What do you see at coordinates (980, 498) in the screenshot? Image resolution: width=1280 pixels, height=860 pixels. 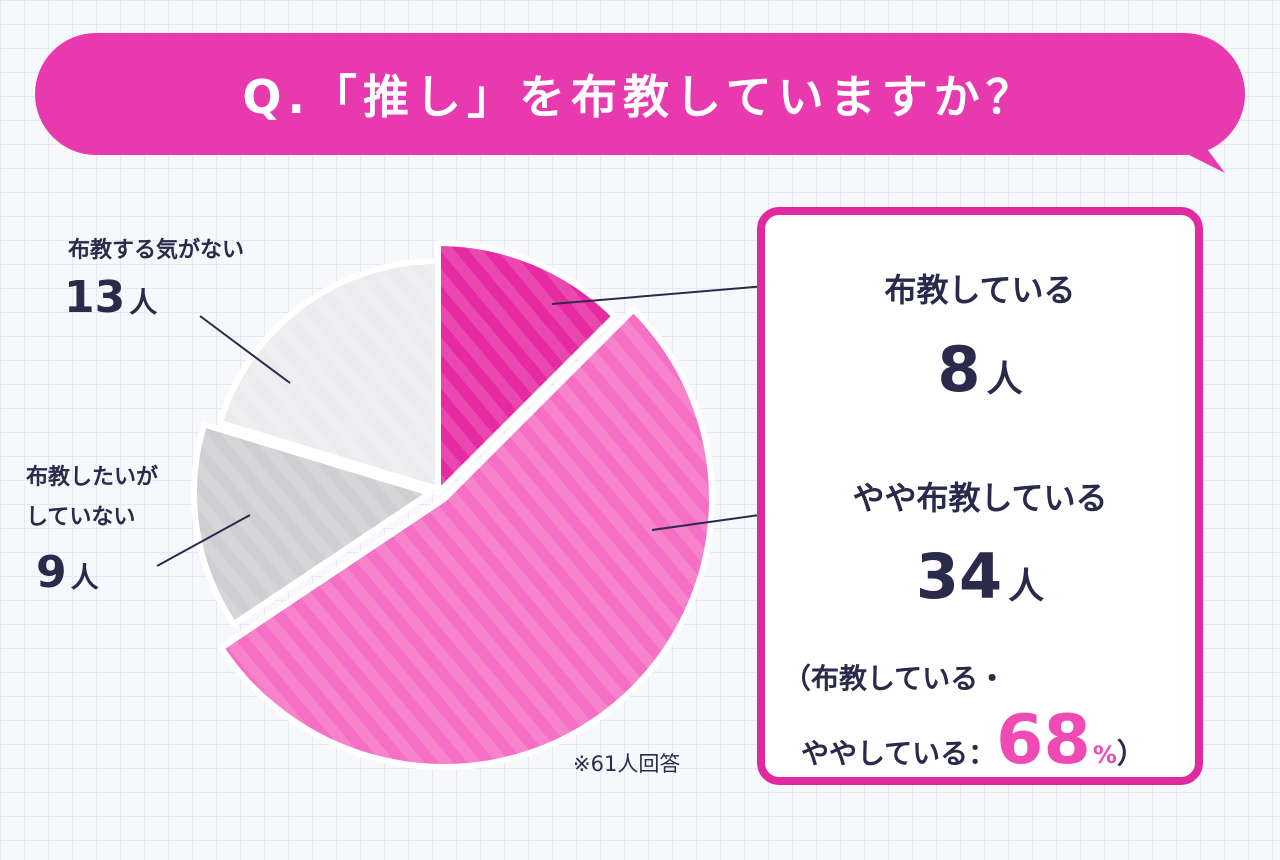 I see `label-somewhat: やや布教している` at bounding box center [980, 498].